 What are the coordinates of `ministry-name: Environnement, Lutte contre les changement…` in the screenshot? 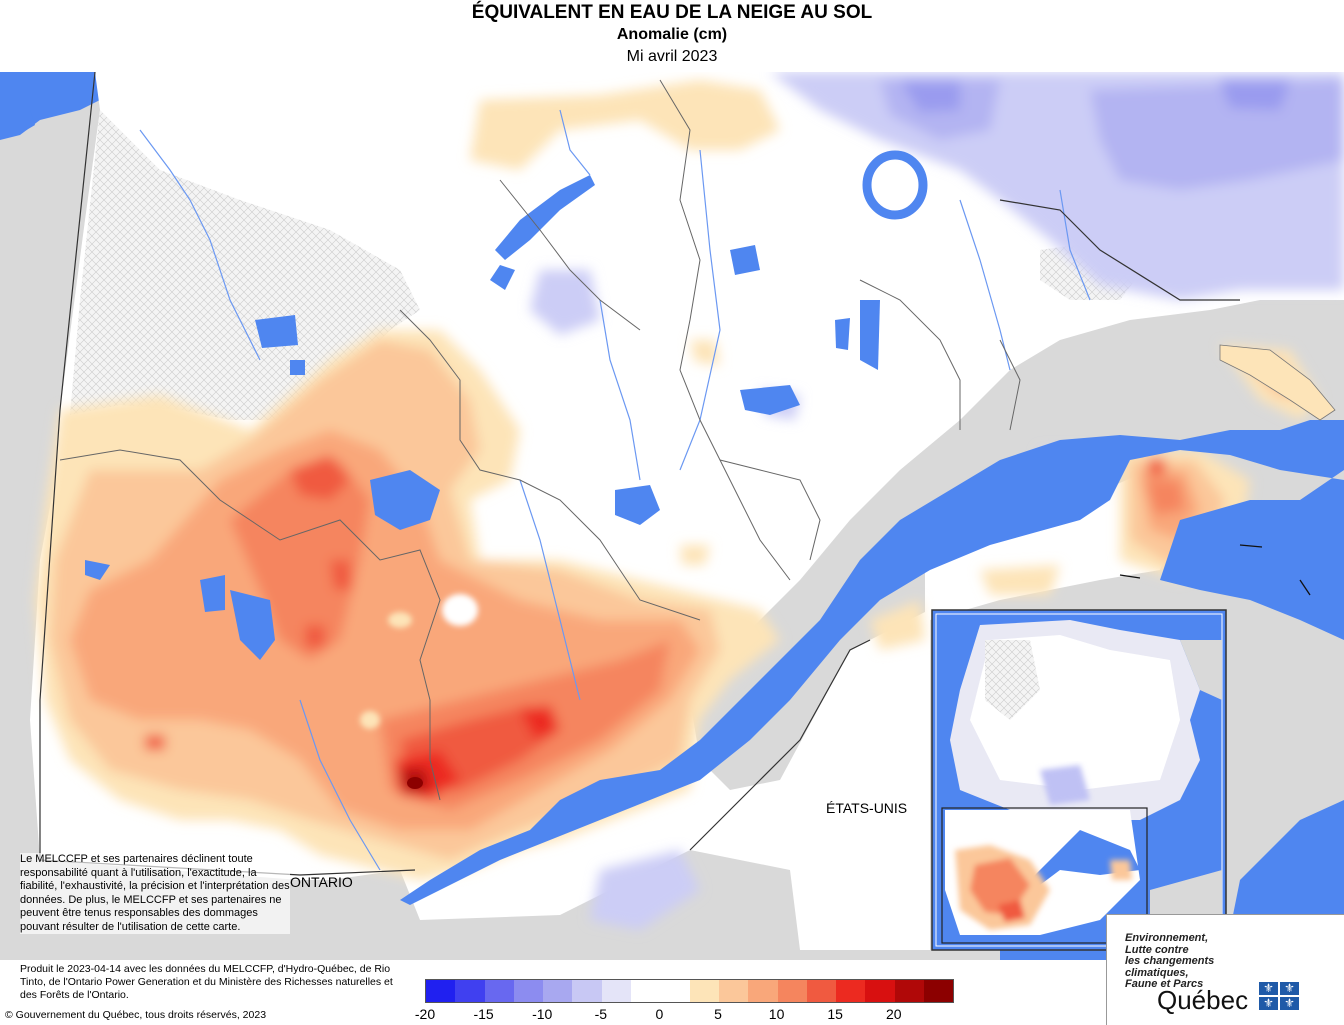 It's located at (1170, 961).